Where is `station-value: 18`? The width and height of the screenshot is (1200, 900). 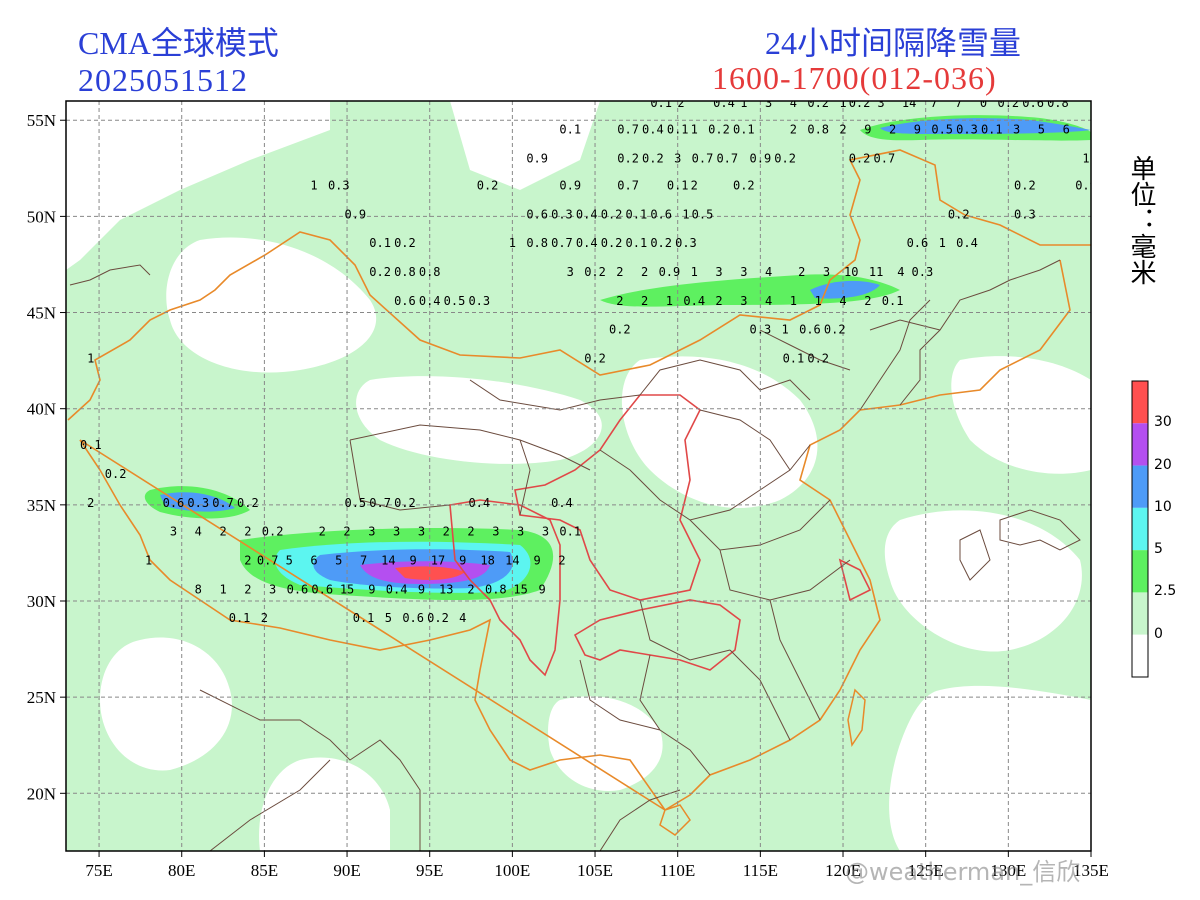
station-value: 18 is located at coordinates (487, 560).